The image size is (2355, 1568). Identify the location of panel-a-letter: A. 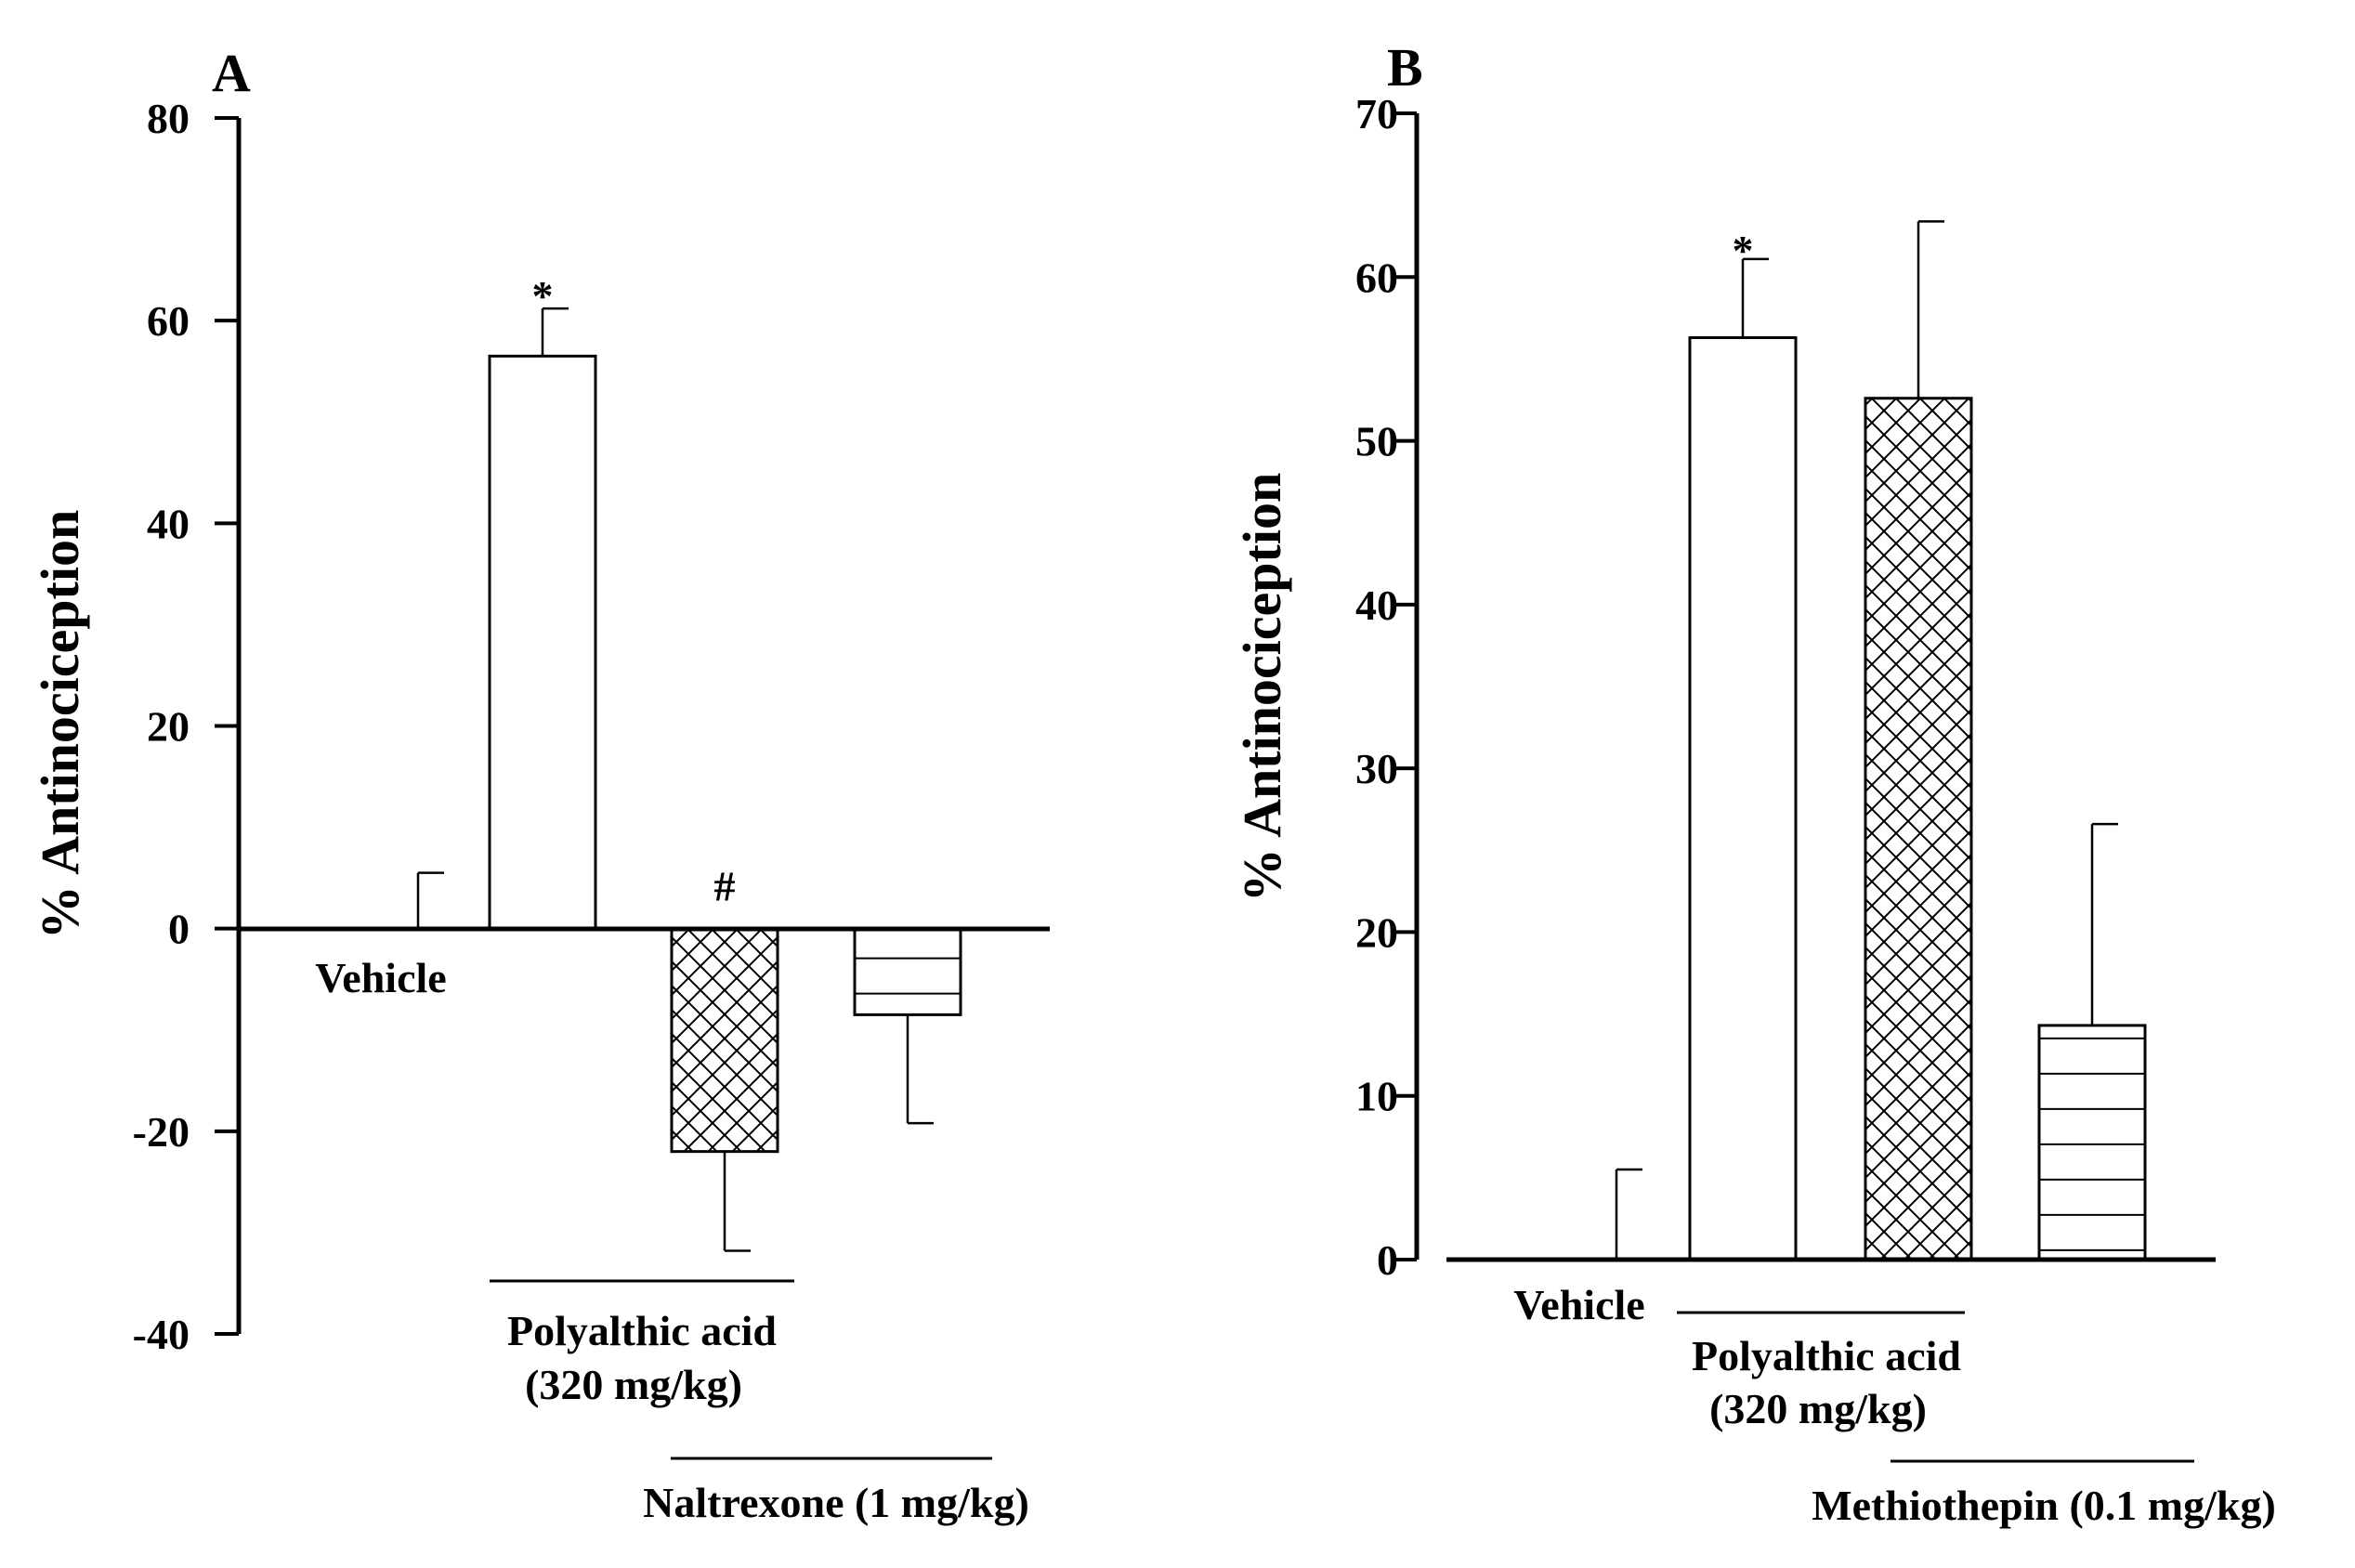
(231, 73).